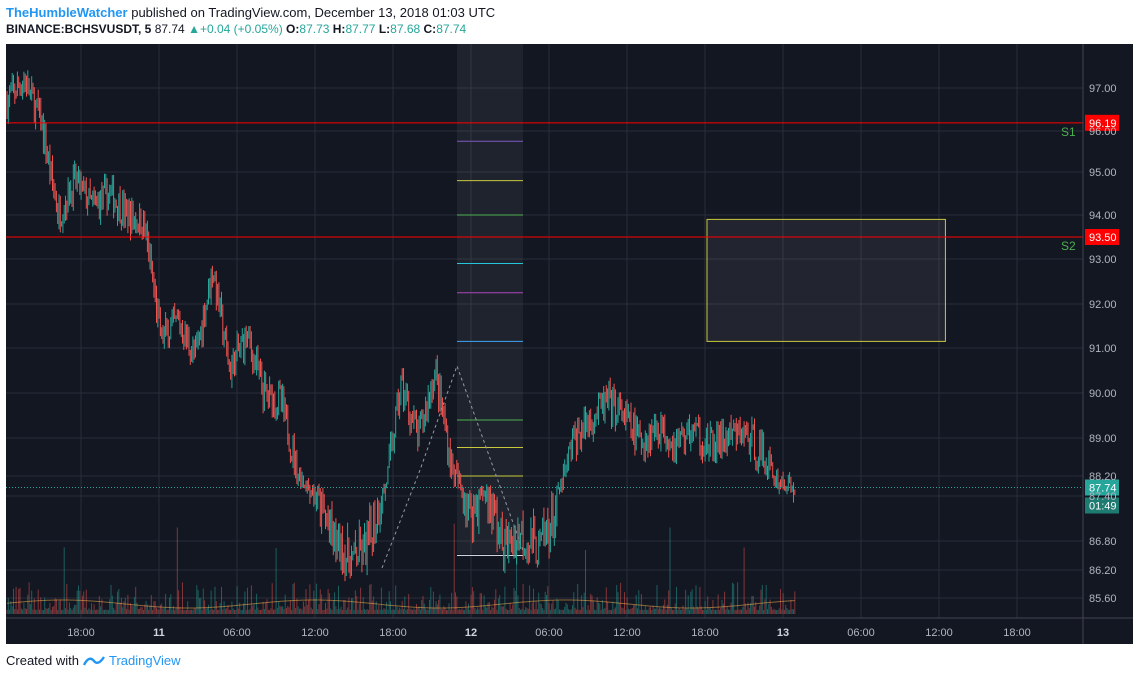 The width and height of the screenshot is (1139, 679). I want to click on price-tick-label: 87.40, so click(1103, 497).